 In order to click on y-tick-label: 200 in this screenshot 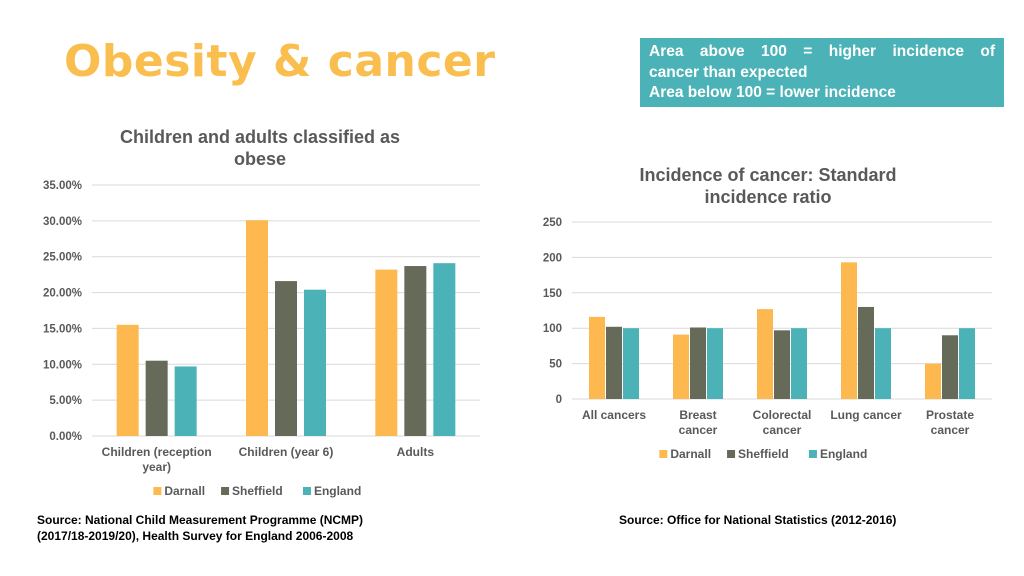, I will do `click(552, 258)`.